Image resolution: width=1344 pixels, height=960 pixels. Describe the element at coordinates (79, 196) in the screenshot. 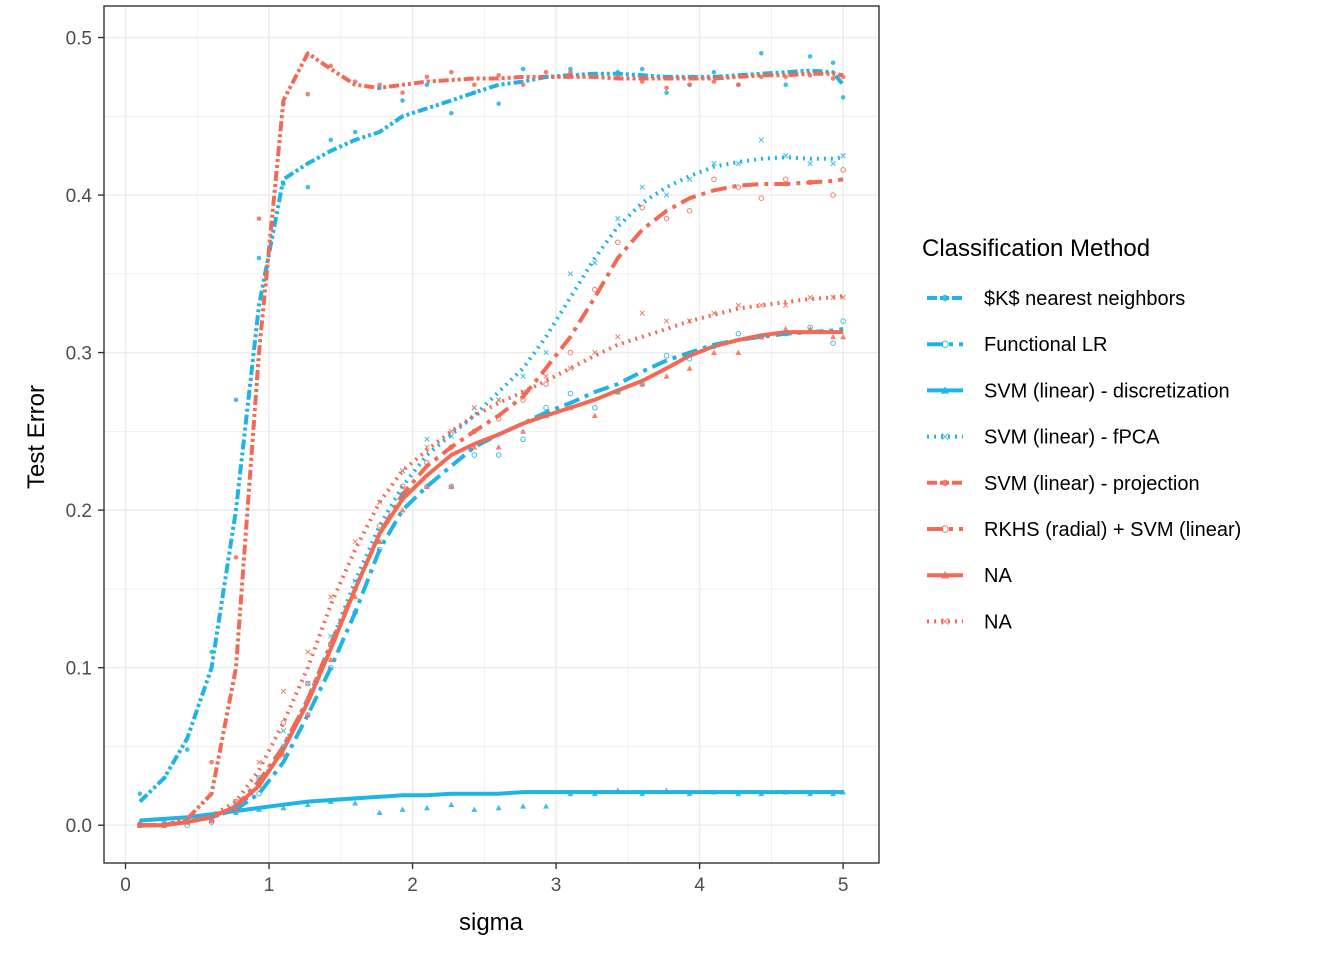

I see `y-tick-label: 0.4` at that location.